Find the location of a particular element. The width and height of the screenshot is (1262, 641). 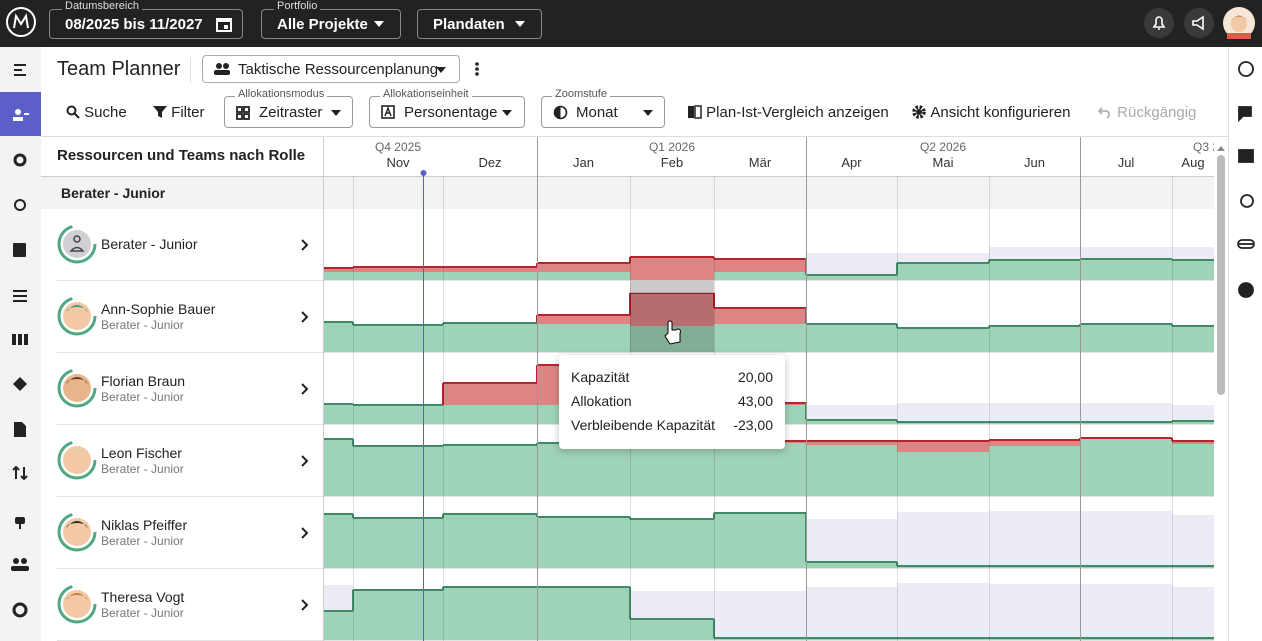

field-label: Datumsbereich is located at coordinates (102, 6).